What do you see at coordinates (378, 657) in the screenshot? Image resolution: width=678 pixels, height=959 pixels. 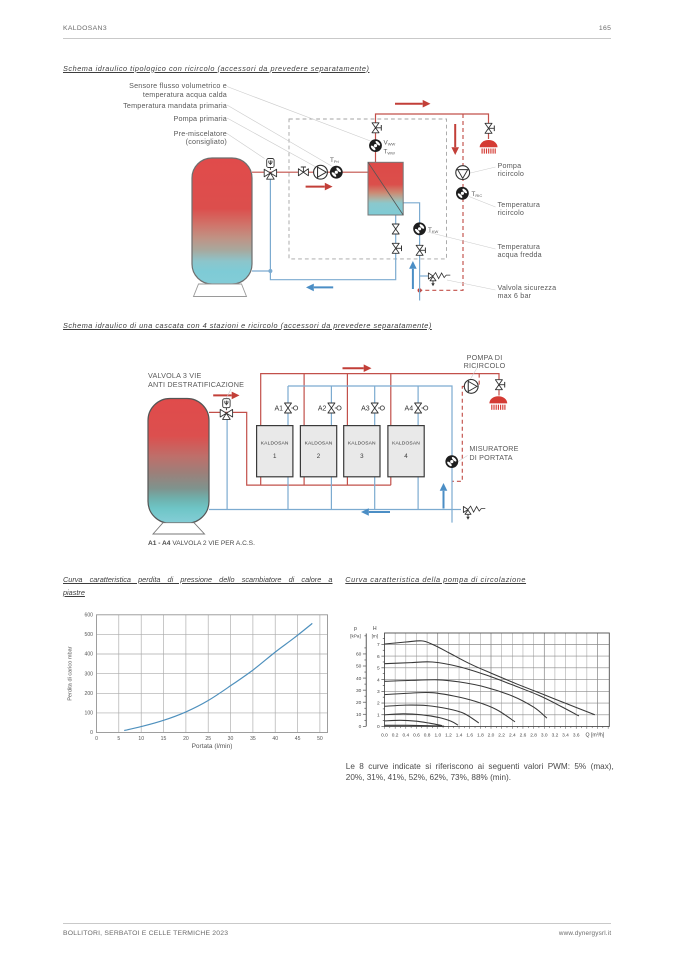 I see `svg-text: 6` at bounding box center [378, 657].